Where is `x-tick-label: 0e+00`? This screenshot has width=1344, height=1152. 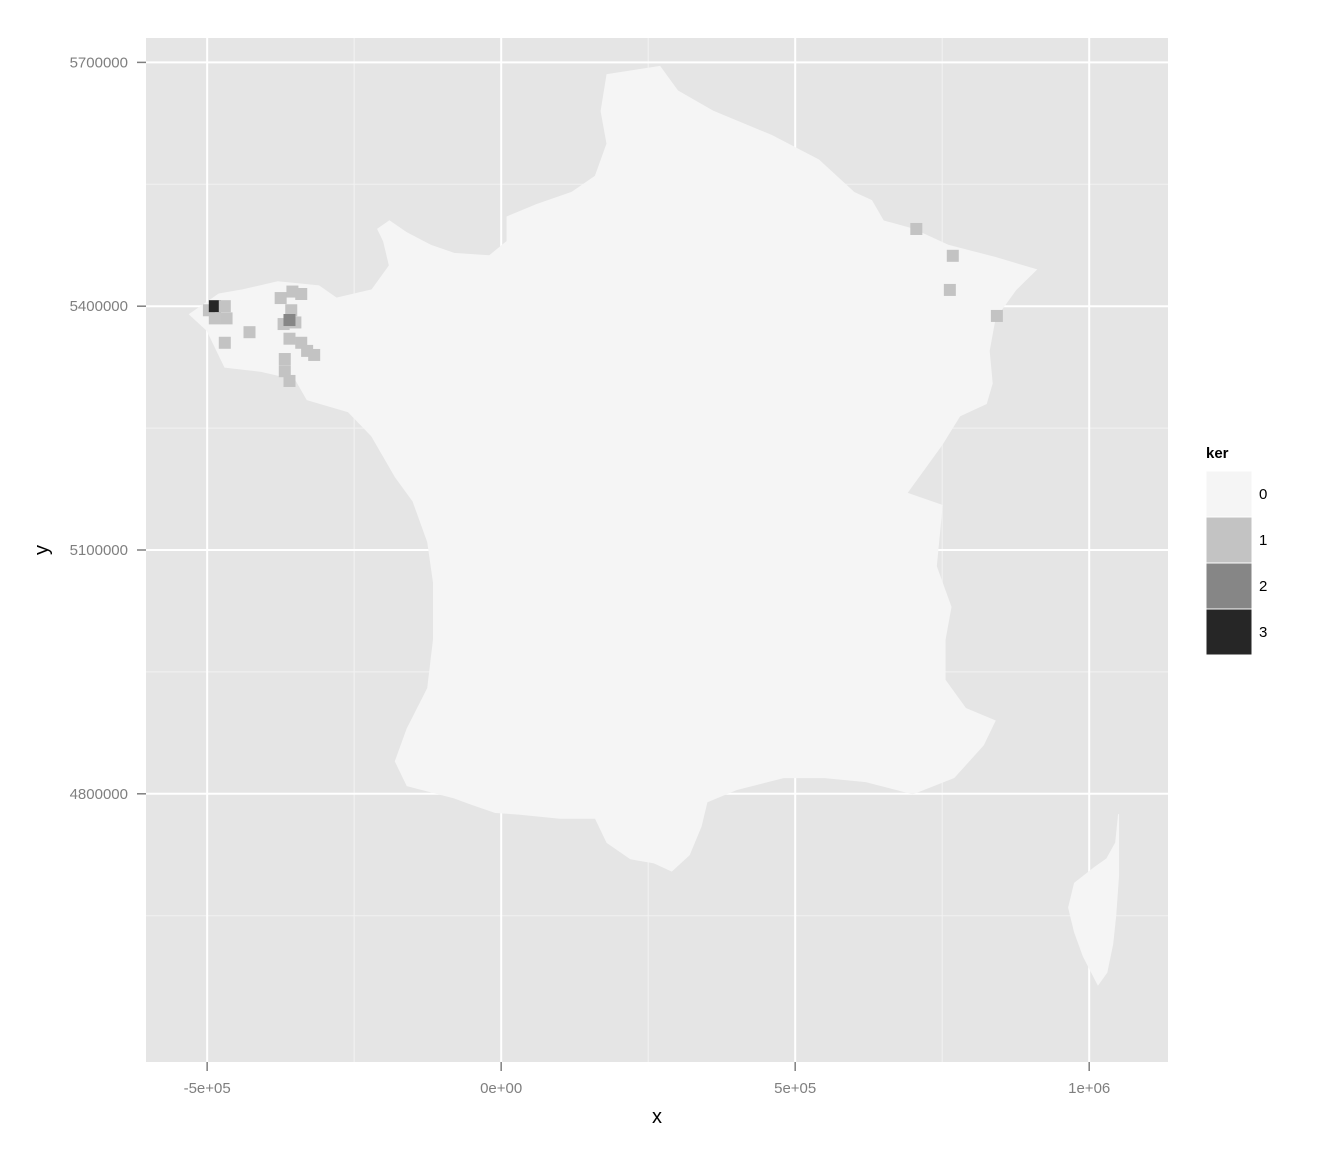
x-tick-label: 0e+00 is located at coordinates (501, 1088).